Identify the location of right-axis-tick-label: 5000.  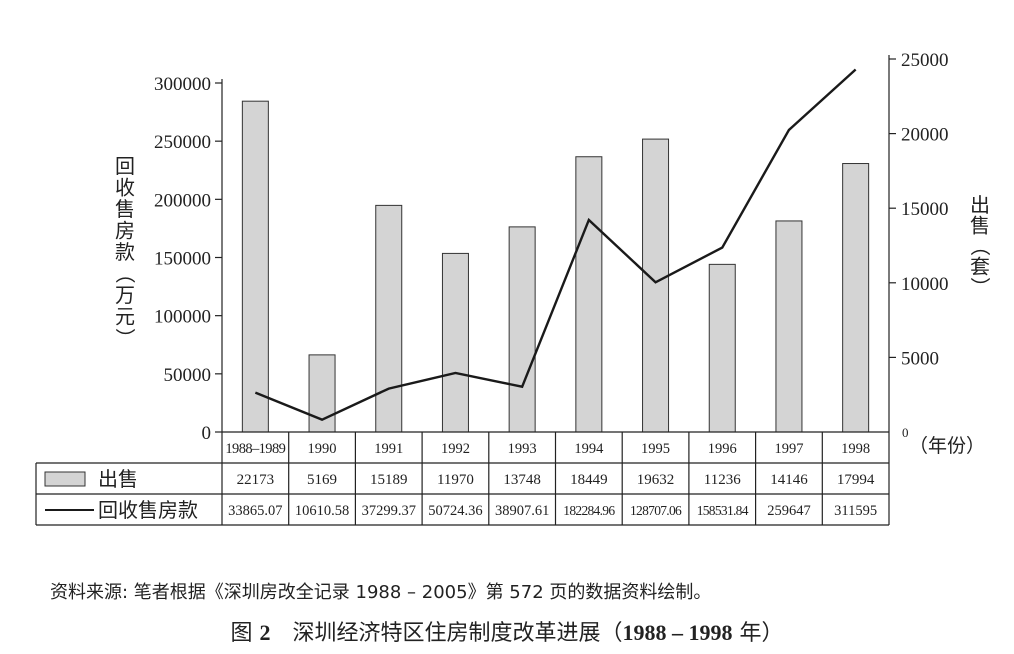
(920, 358).